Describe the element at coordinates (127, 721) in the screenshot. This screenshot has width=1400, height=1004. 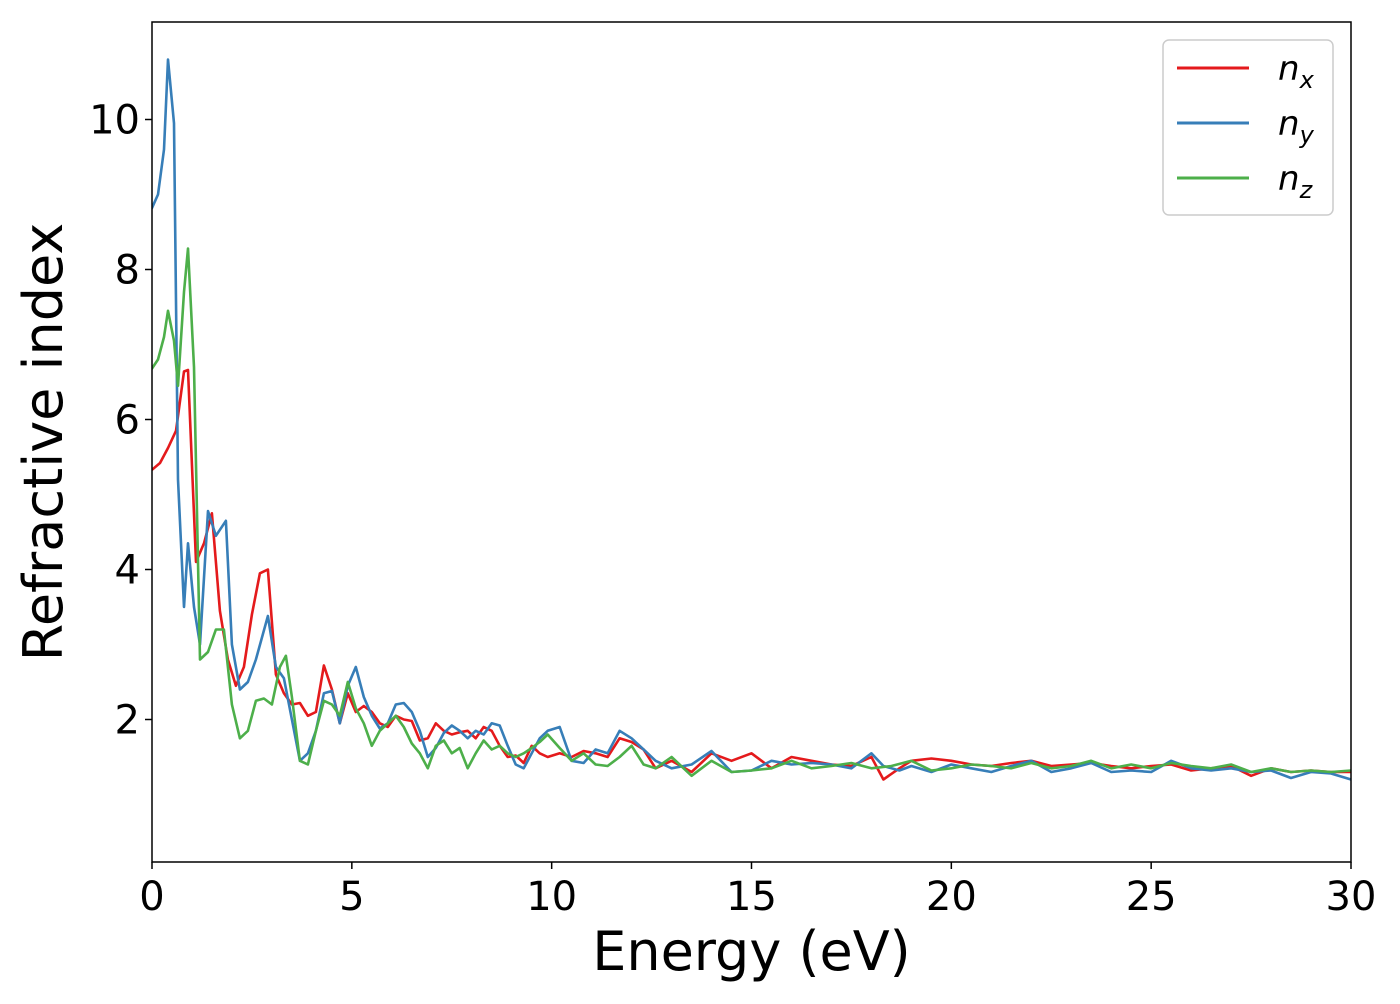
I see `y-tick-label: 2` at that location.